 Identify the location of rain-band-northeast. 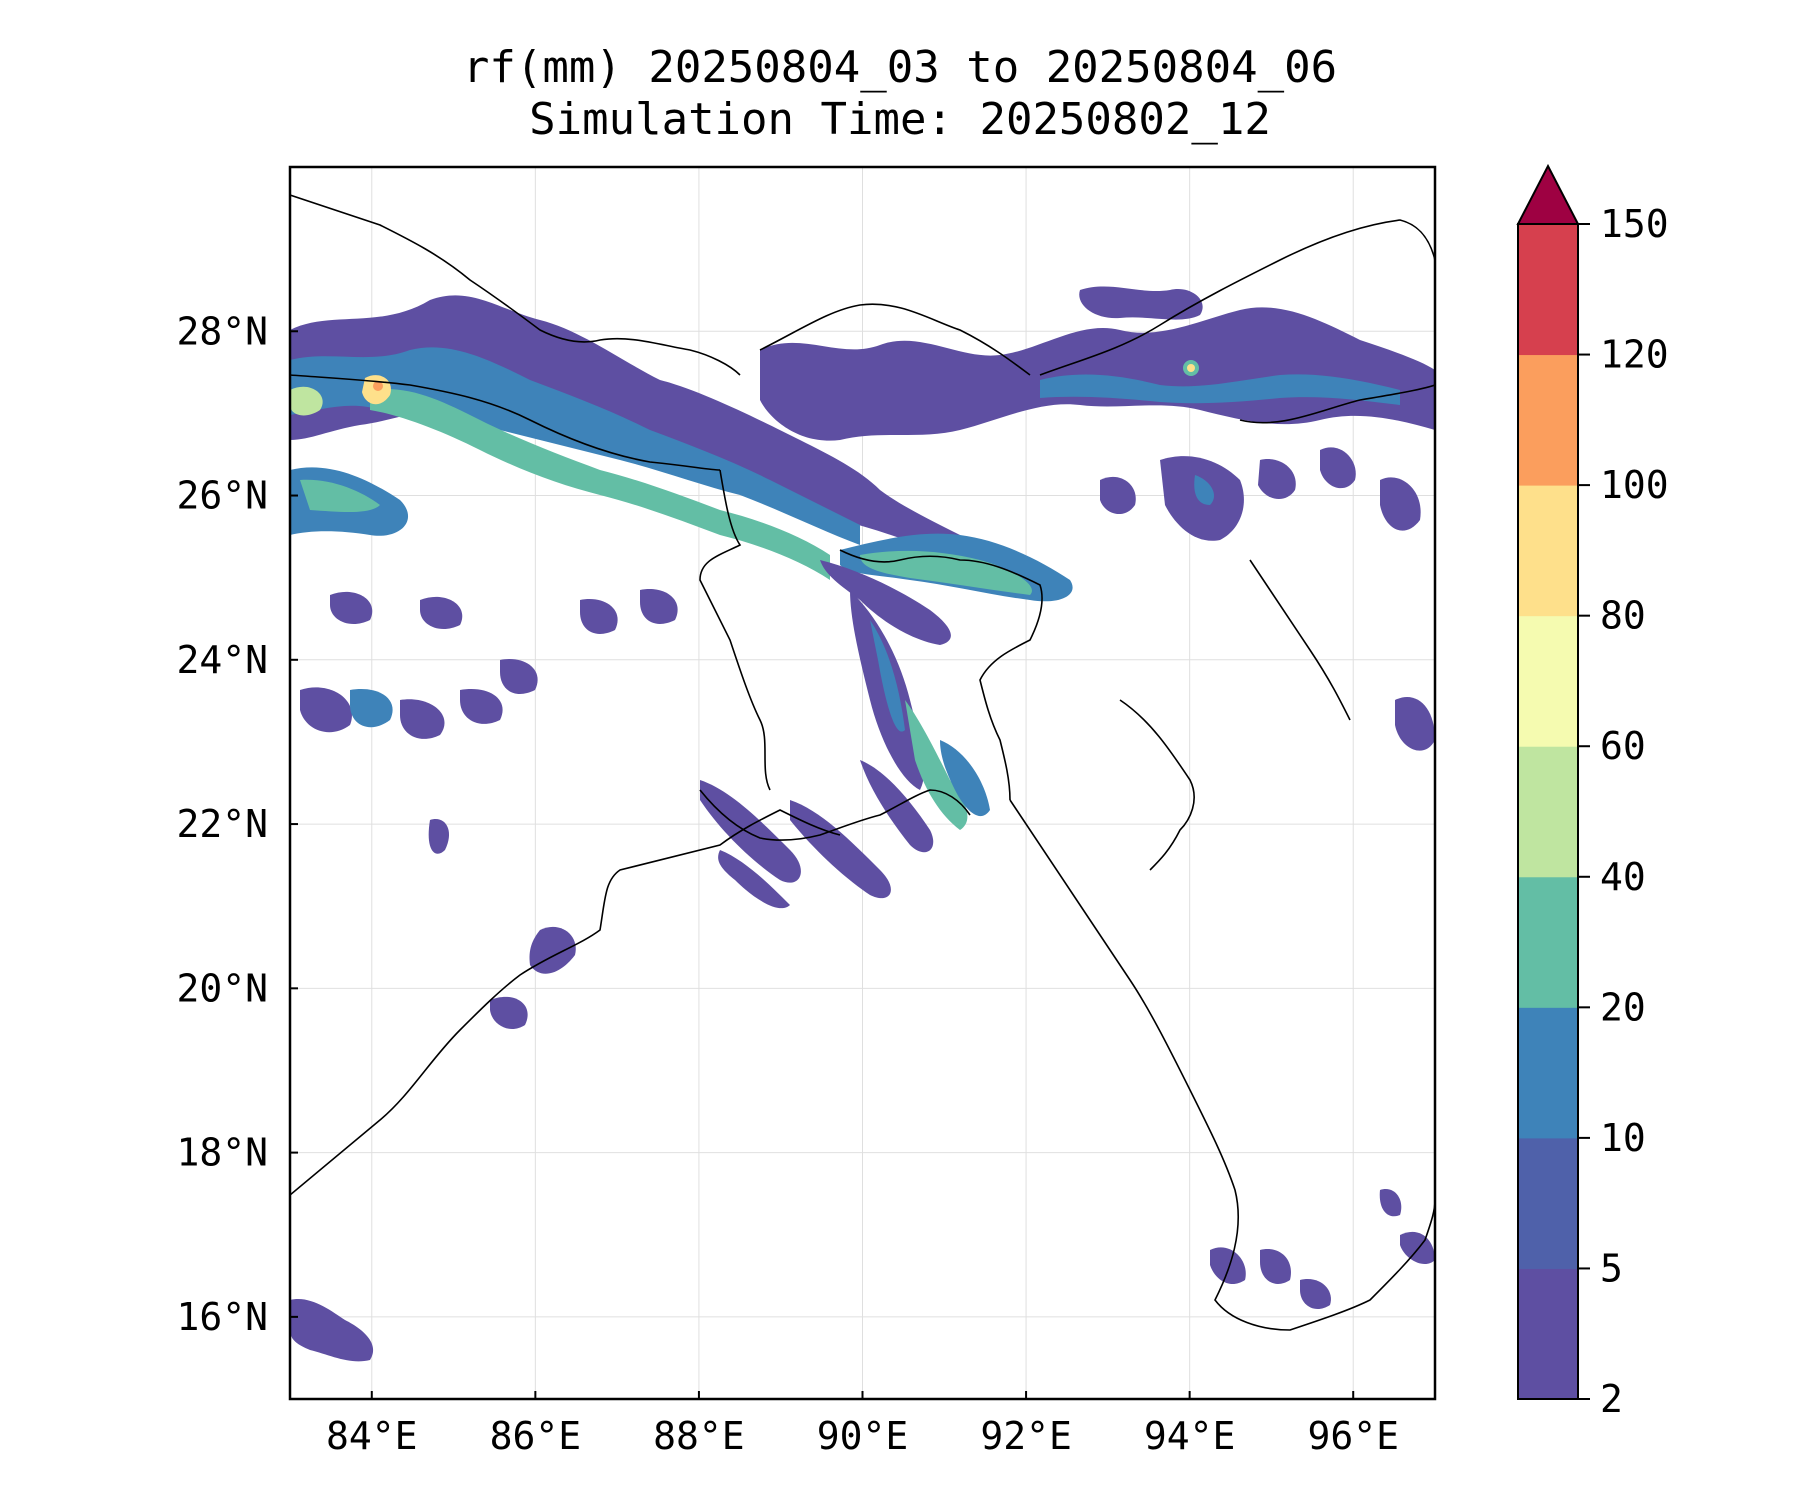
(1097, 374).